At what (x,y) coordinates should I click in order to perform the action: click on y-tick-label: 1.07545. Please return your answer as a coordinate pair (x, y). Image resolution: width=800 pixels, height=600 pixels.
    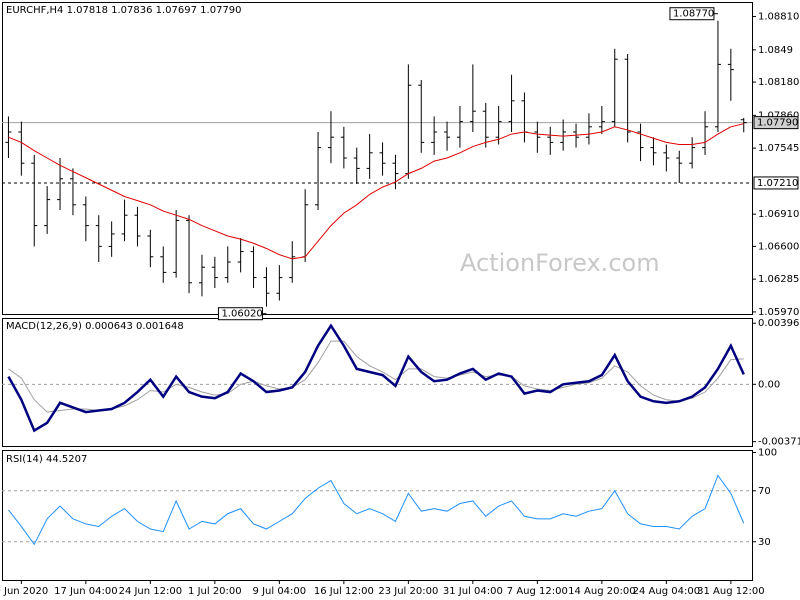
    Looking at the image, I should click on (778, 148).